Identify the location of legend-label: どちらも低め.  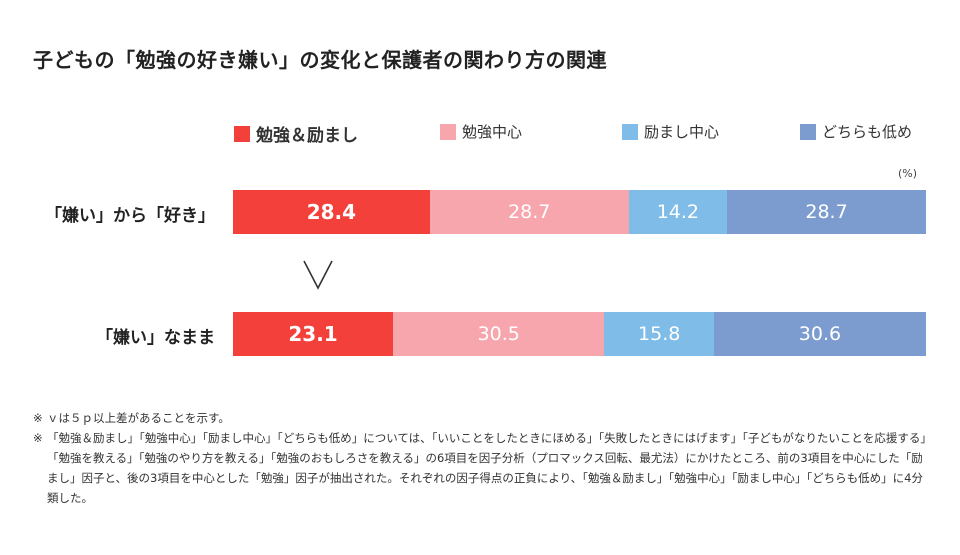
(867, 132).